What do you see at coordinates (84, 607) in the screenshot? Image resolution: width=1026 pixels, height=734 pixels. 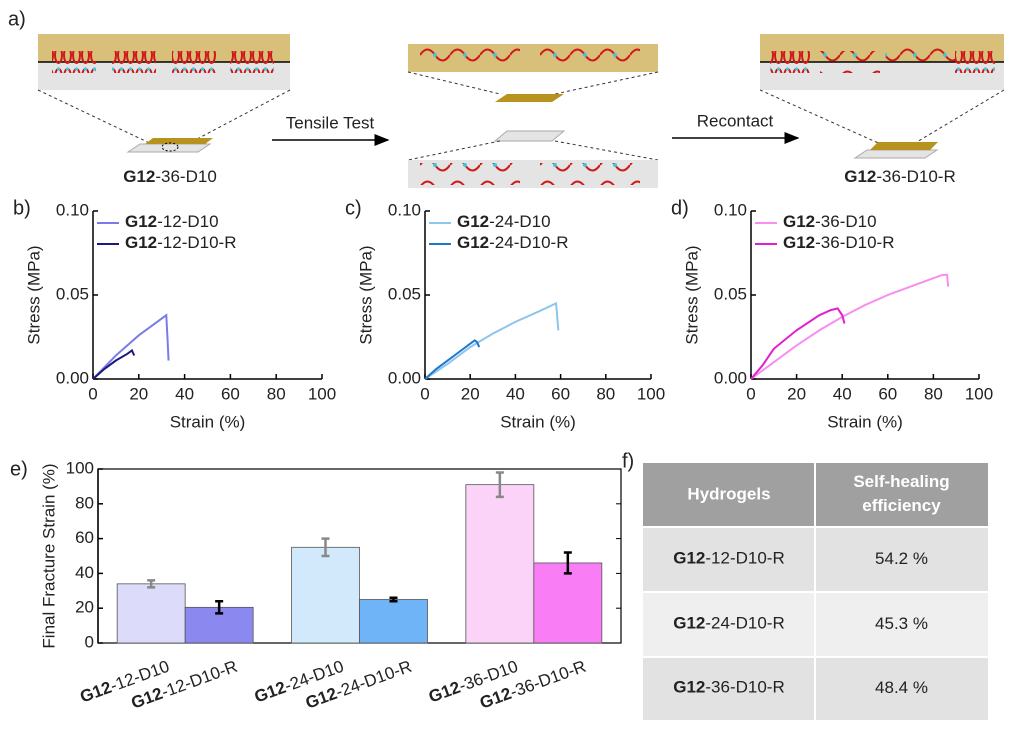 I see `y-tick-label: 20` at bounding box center [84, 607].